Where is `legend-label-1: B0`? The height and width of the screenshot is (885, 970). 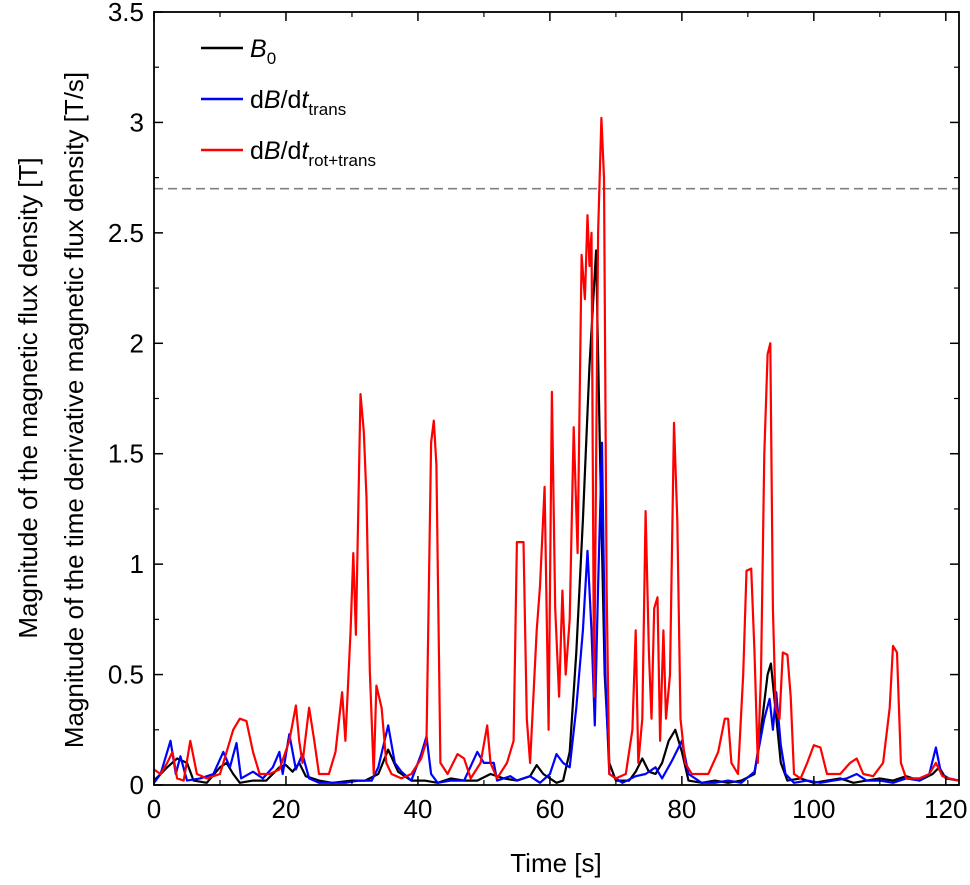
legend-label-1: B0 is located at coordinates (263, 51).